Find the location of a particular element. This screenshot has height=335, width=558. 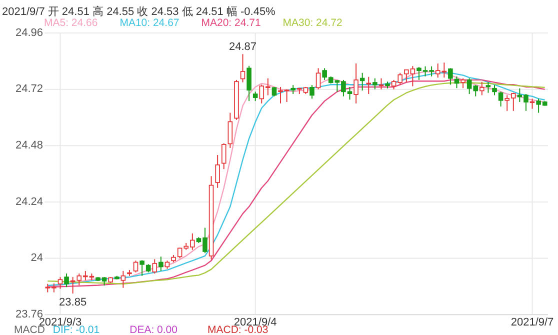

y-tick-label: 24.48 is located at coordinates (29, 146).